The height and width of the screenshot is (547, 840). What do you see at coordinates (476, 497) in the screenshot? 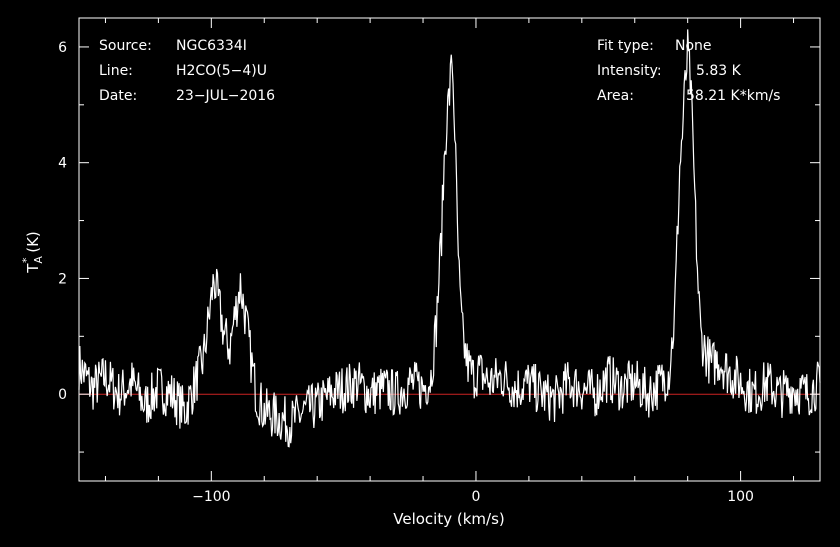
I see `x-tick-label: 0` at bounding box center [476, 497].